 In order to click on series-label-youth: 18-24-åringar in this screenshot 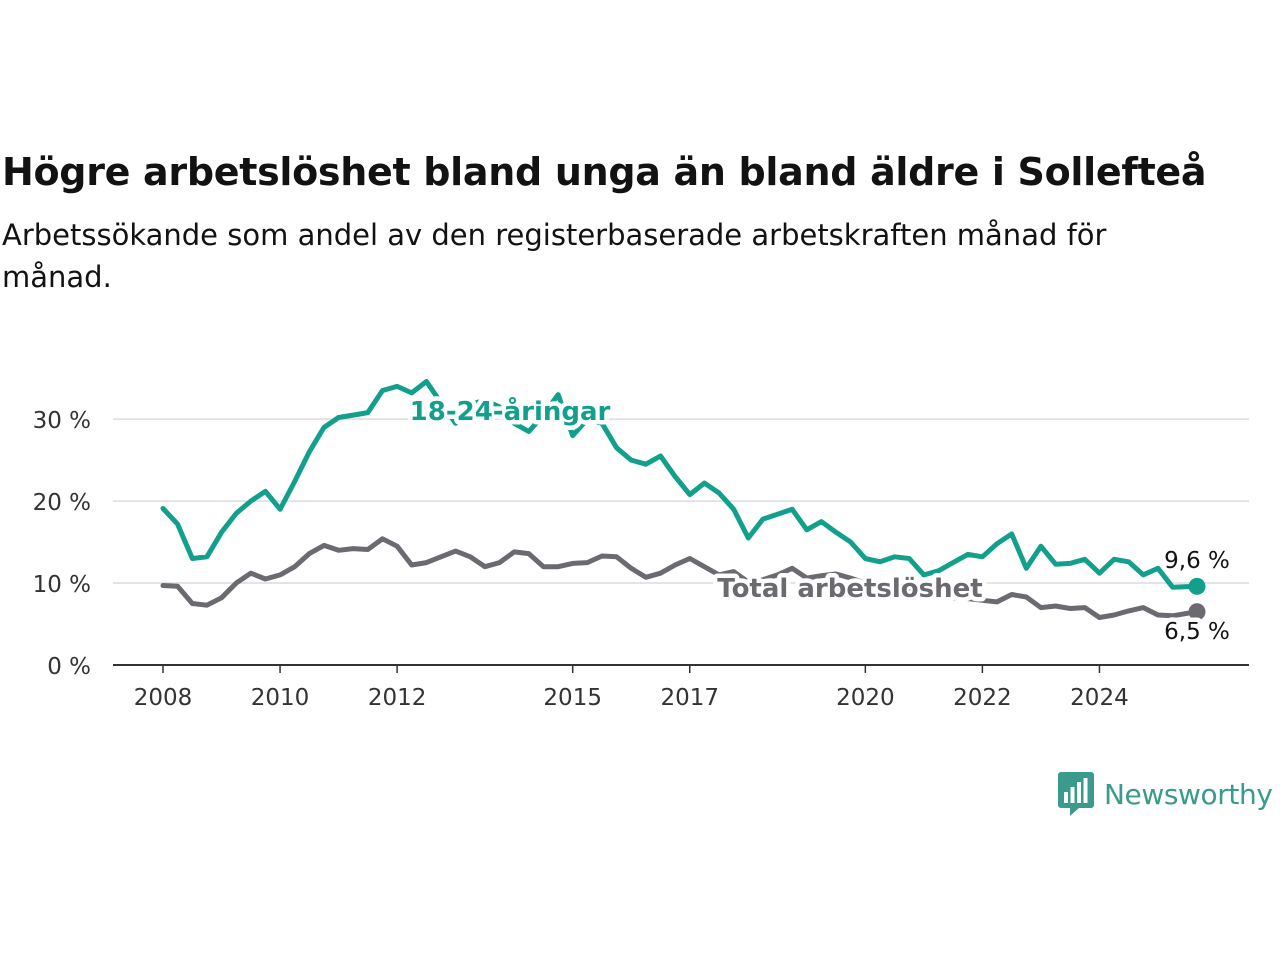, I will do `click(510, 411)`.